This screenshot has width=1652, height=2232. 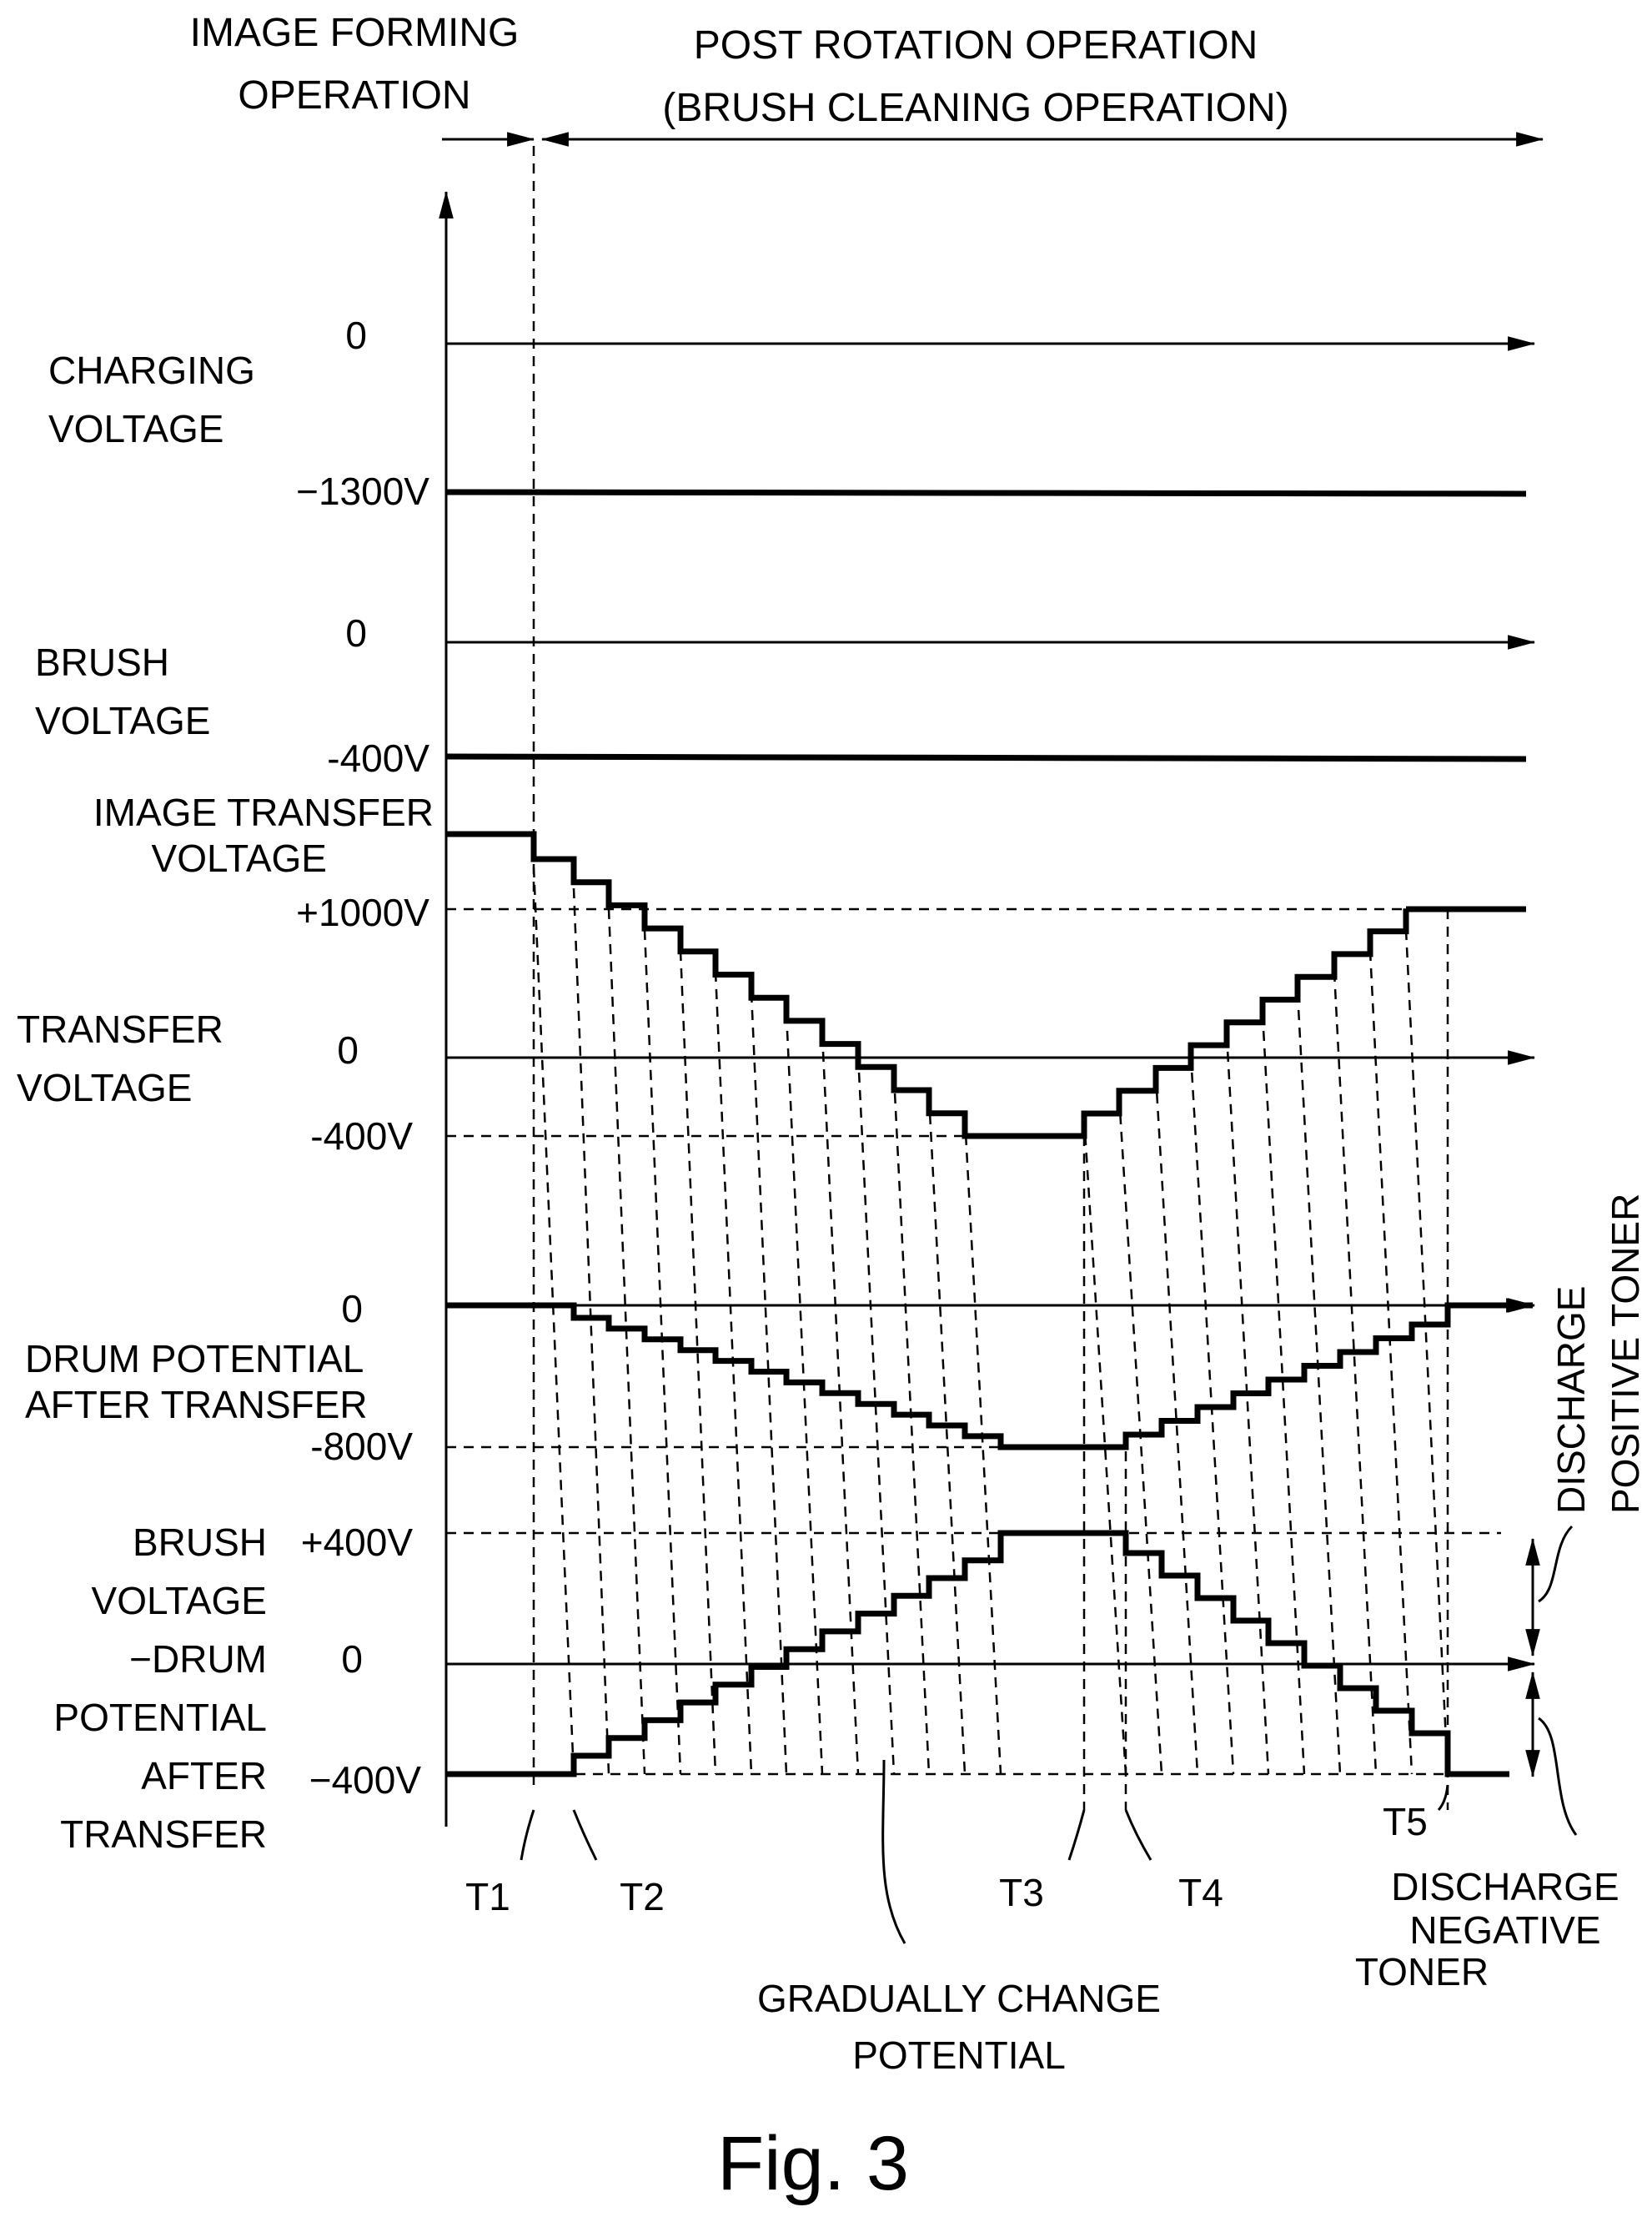 What do you see at coordinates (1625, 1354) in the screenshot?
I see `discharge-positive-line2: POSITIVE TONER` at bounding box center [1625, 1354].